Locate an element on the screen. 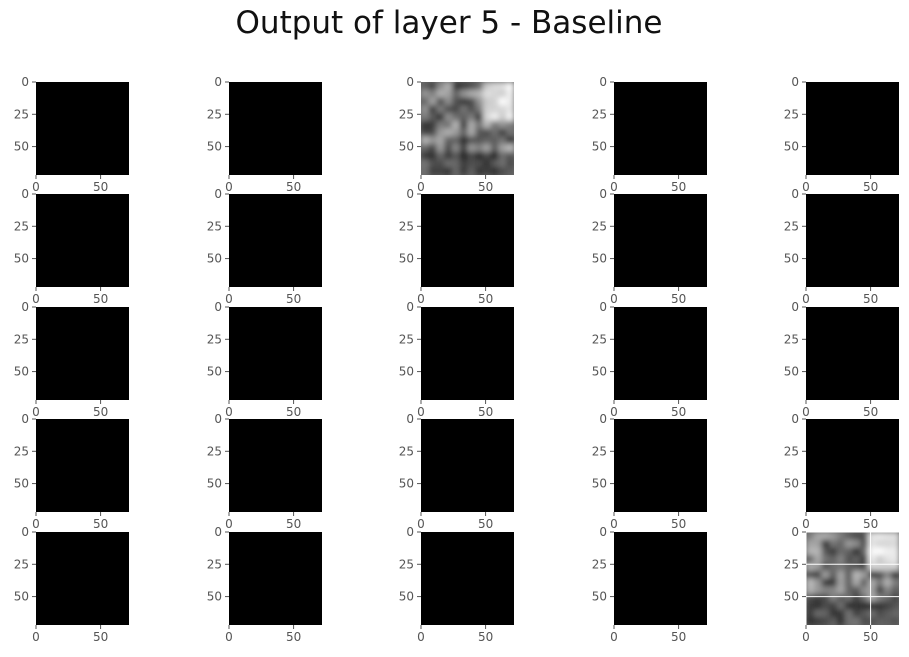 The image size is (909, 657). panel-r2-c3: 0 25 50 0 50 is located at coordinates (649, 359).